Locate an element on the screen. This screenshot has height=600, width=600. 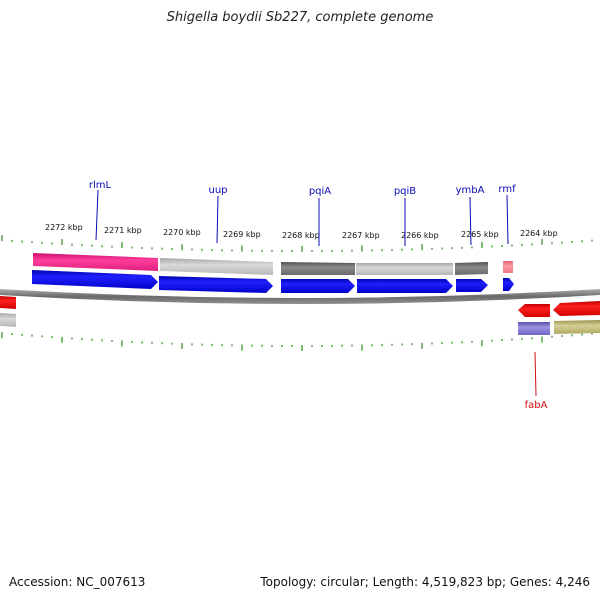
kbp-label: 2268 kbp is located at coordinates (301, 235).